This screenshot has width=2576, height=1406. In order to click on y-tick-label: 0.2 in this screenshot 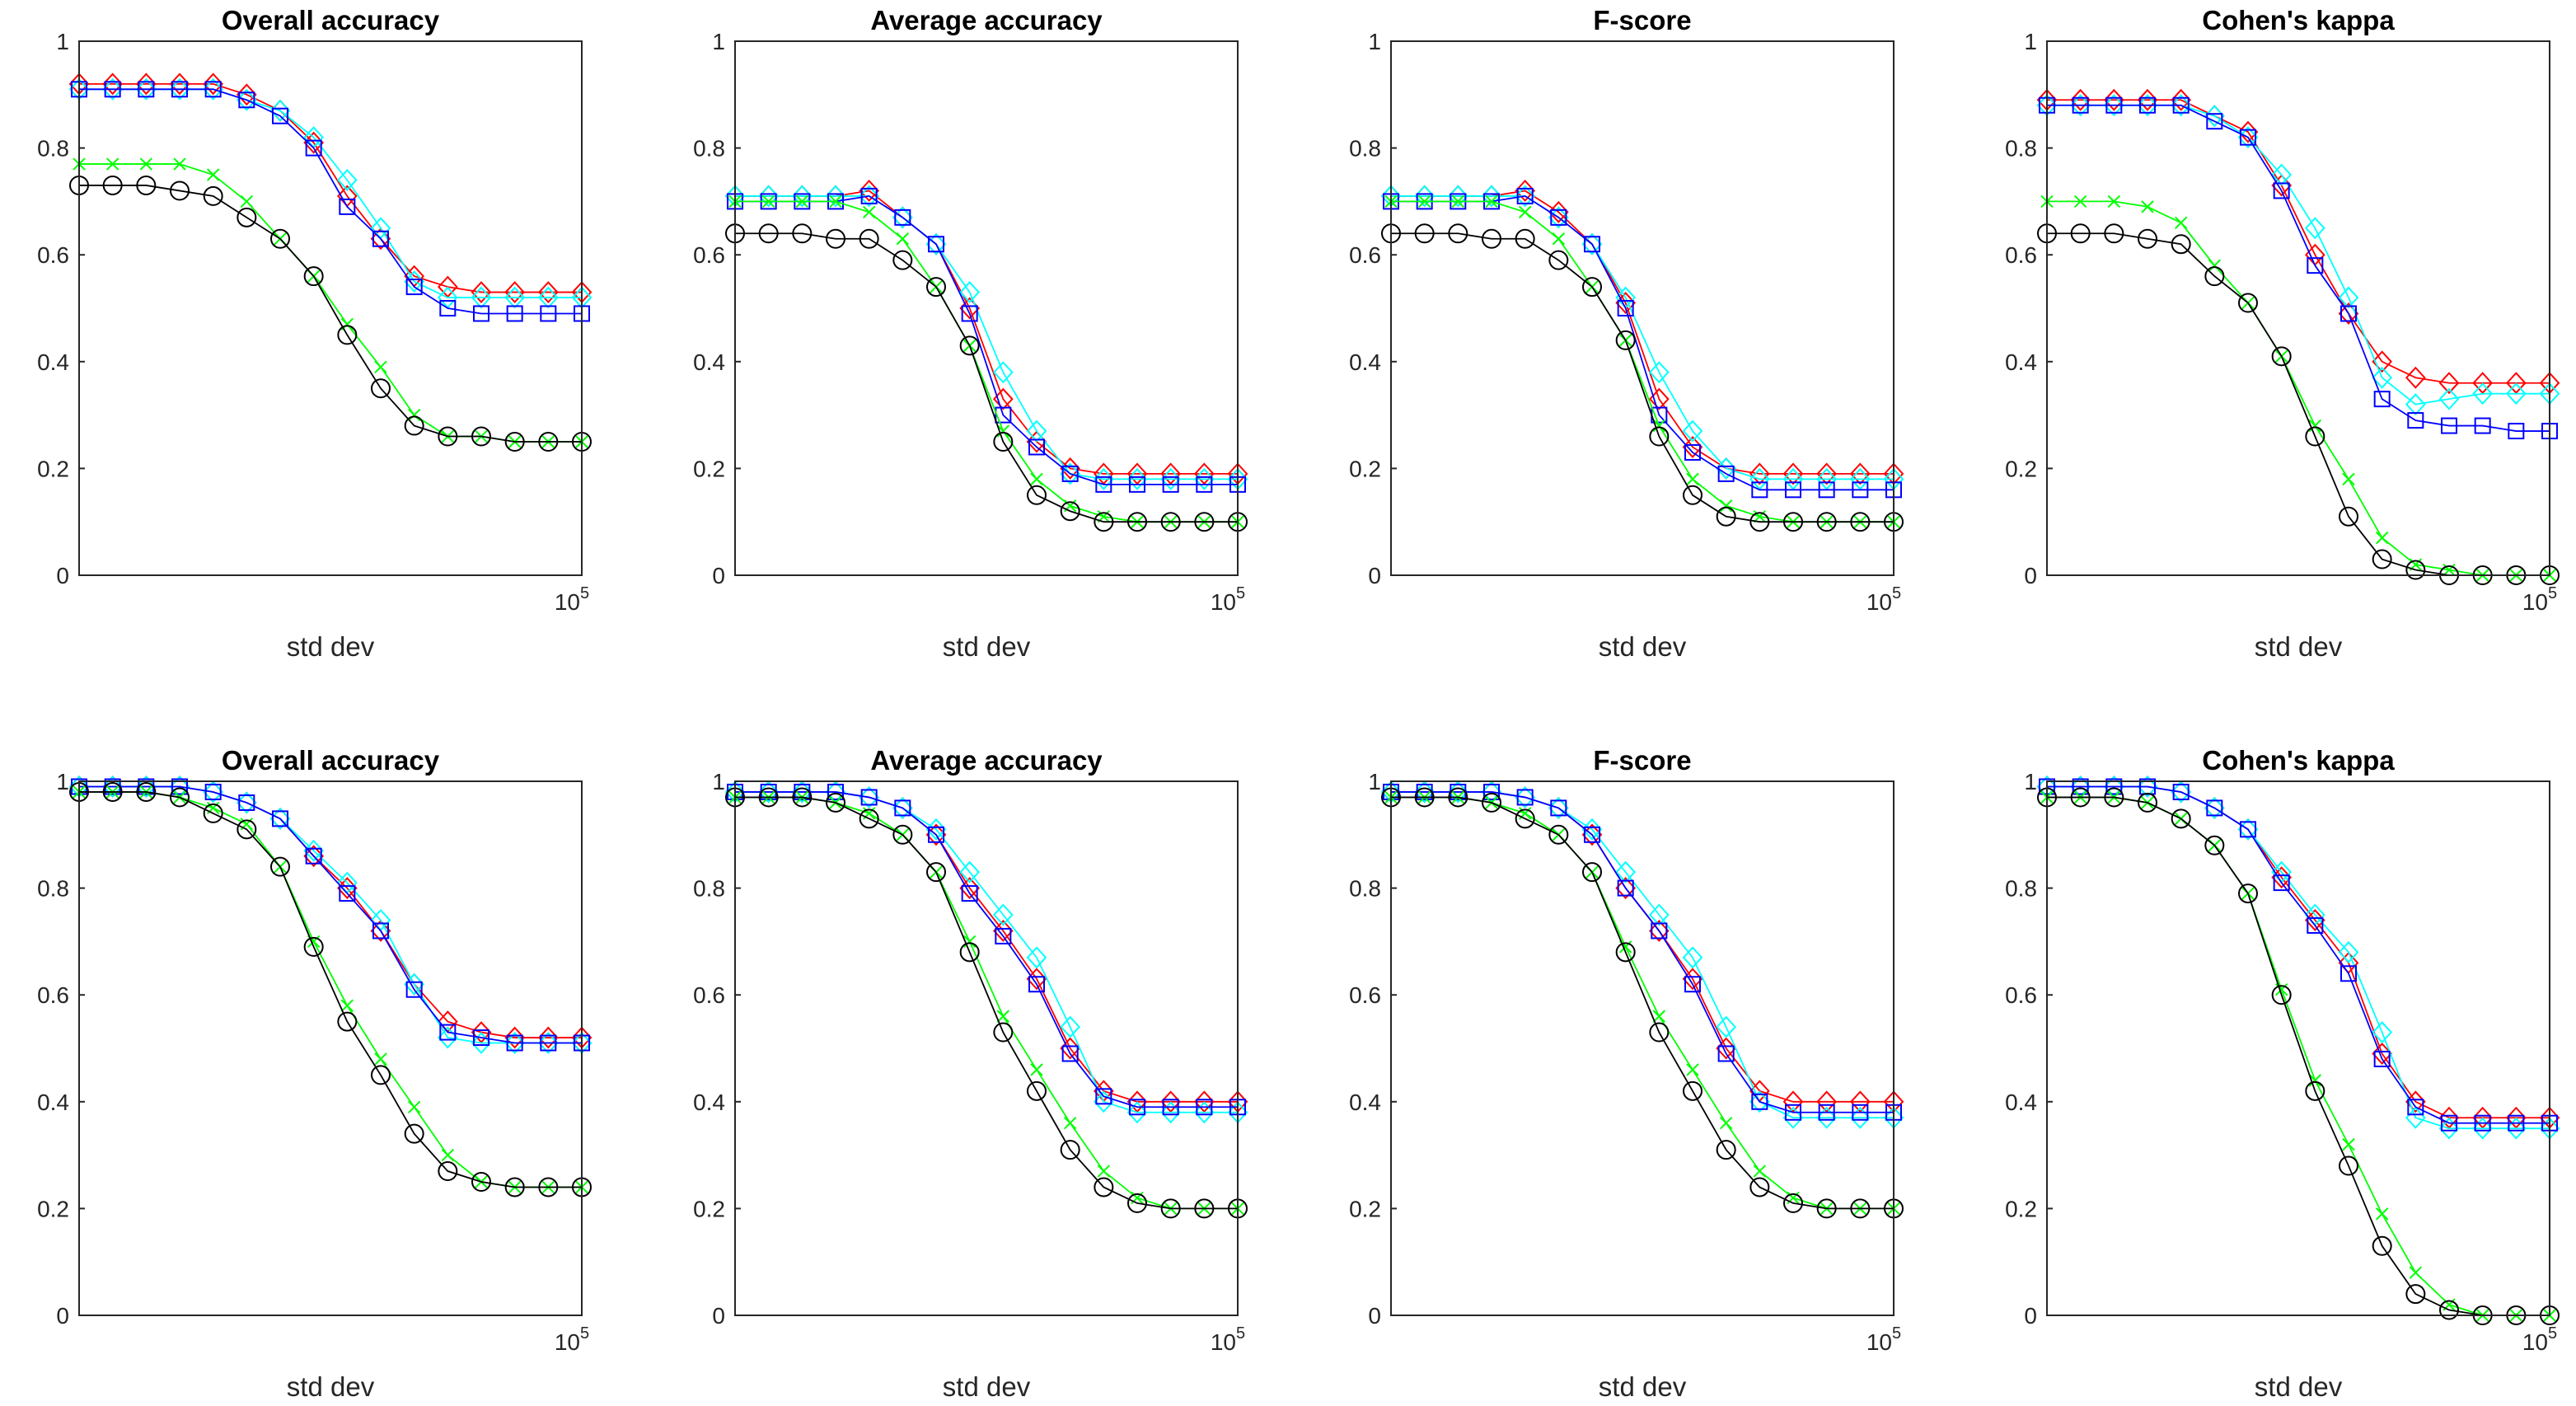, I will do `click(53, 1208)`.